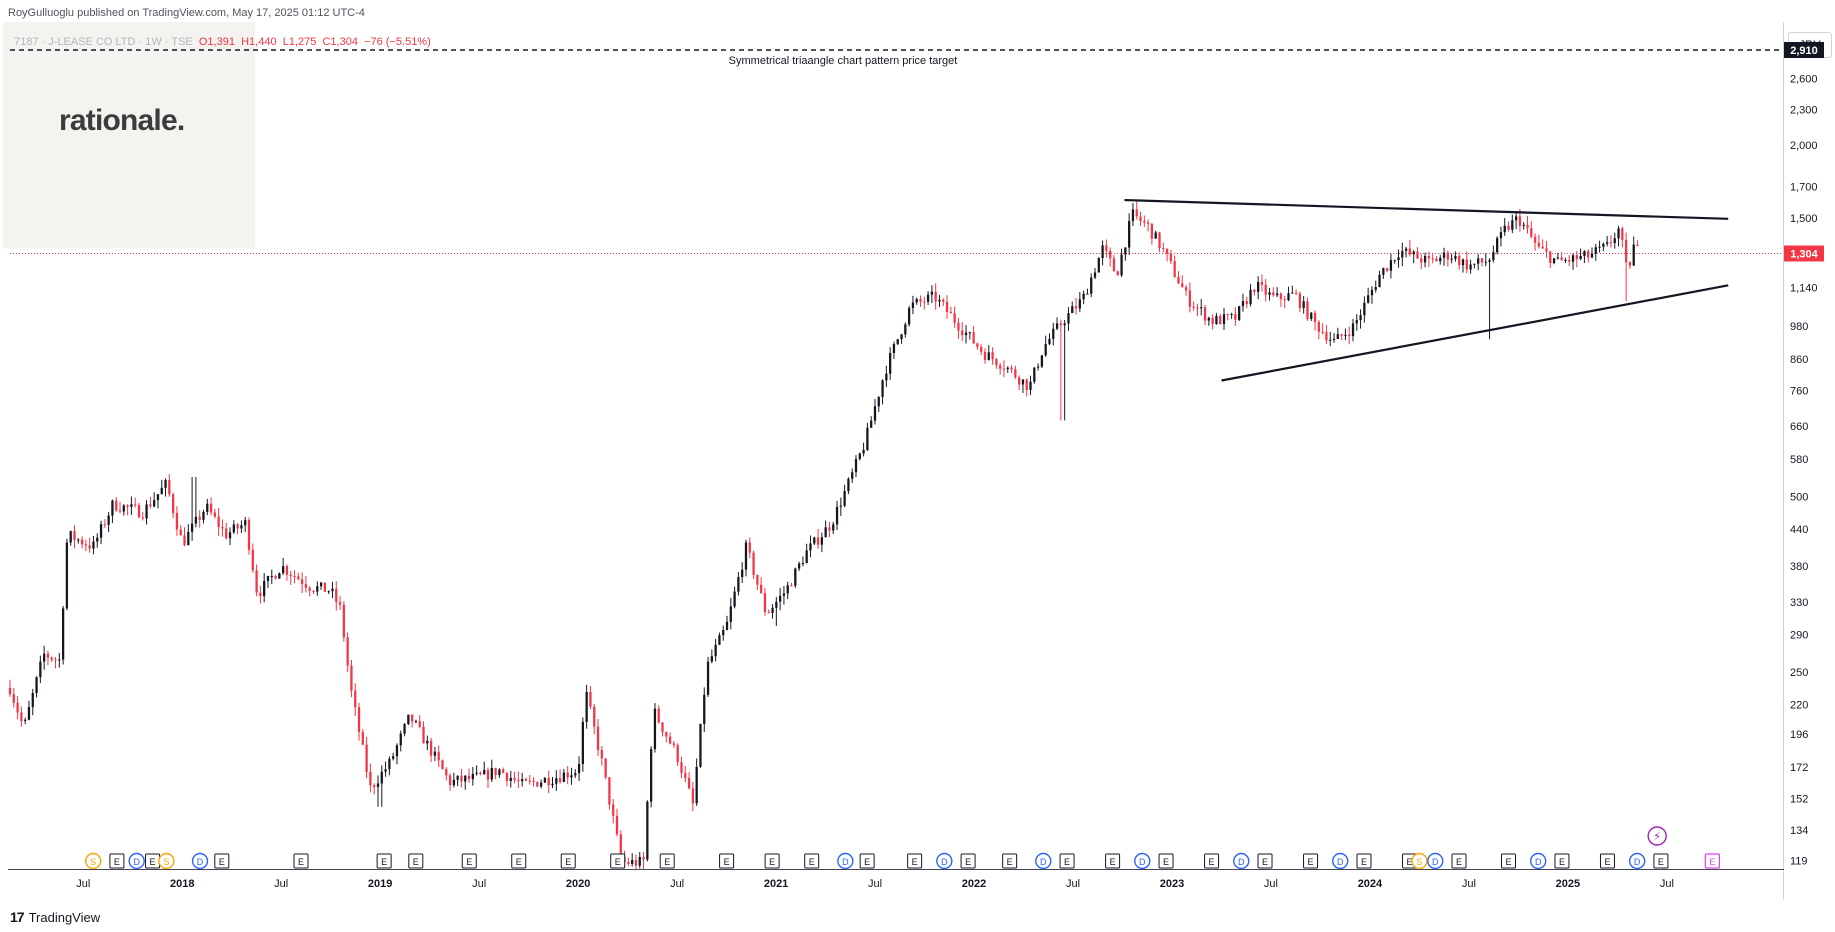 The width and height of the screenshot is (1835, 932). I want to click on x-tick-label: 2019, so click(380, 884).